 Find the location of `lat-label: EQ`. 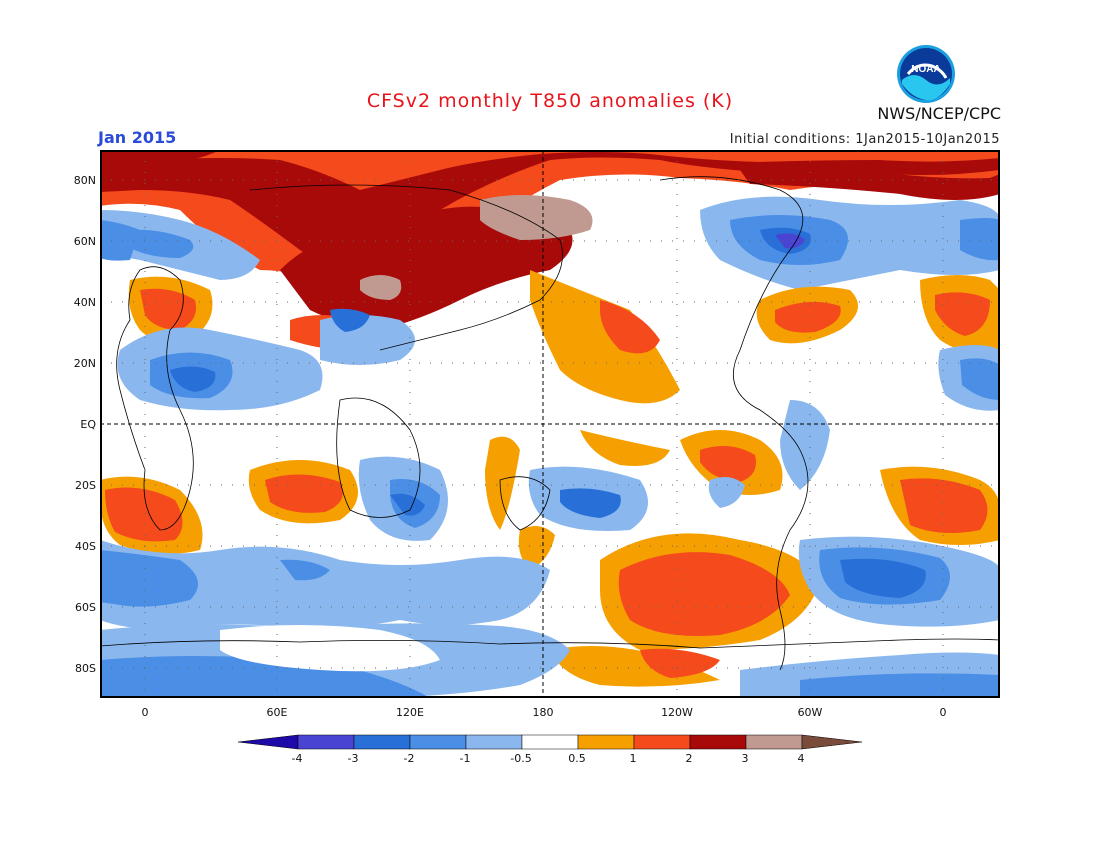

lat-label: EQ is located at coordinates (88, 424).